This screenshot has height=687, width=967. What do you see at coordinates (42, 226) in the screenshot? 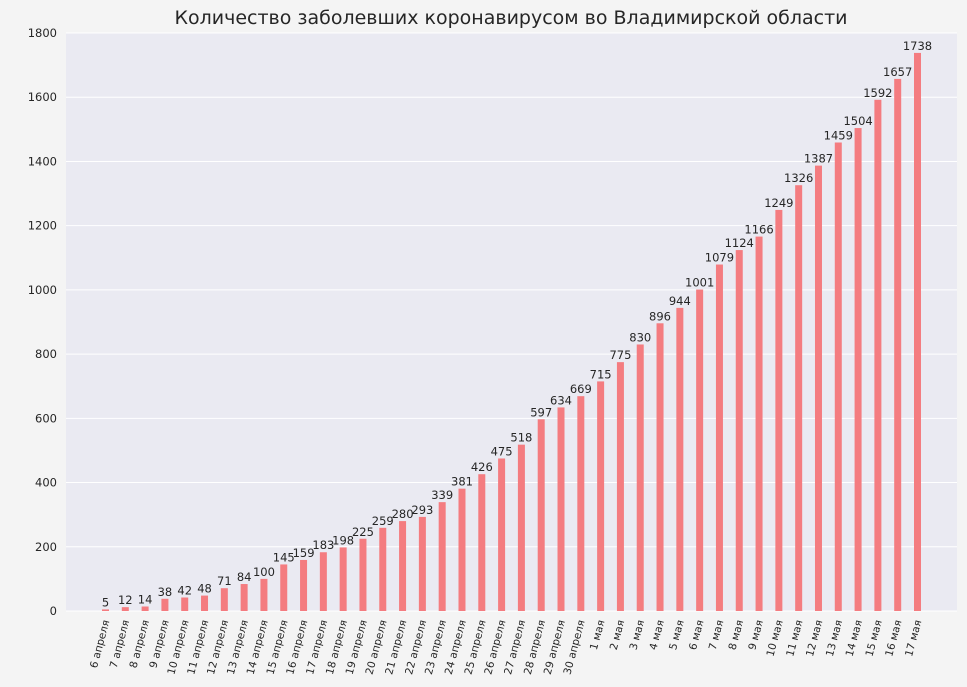
I see `y-tick-label: 1200` at bounding box center [42, 226].